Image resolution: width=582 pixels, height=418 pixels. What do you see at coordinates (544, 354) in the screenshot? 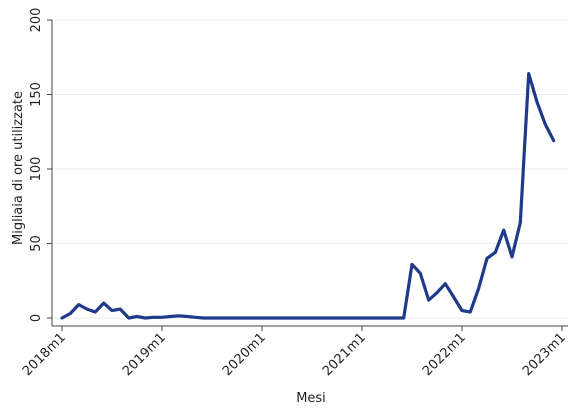
I see `x-tick-label-5: 2023m1` at bounding box center [544, 354].